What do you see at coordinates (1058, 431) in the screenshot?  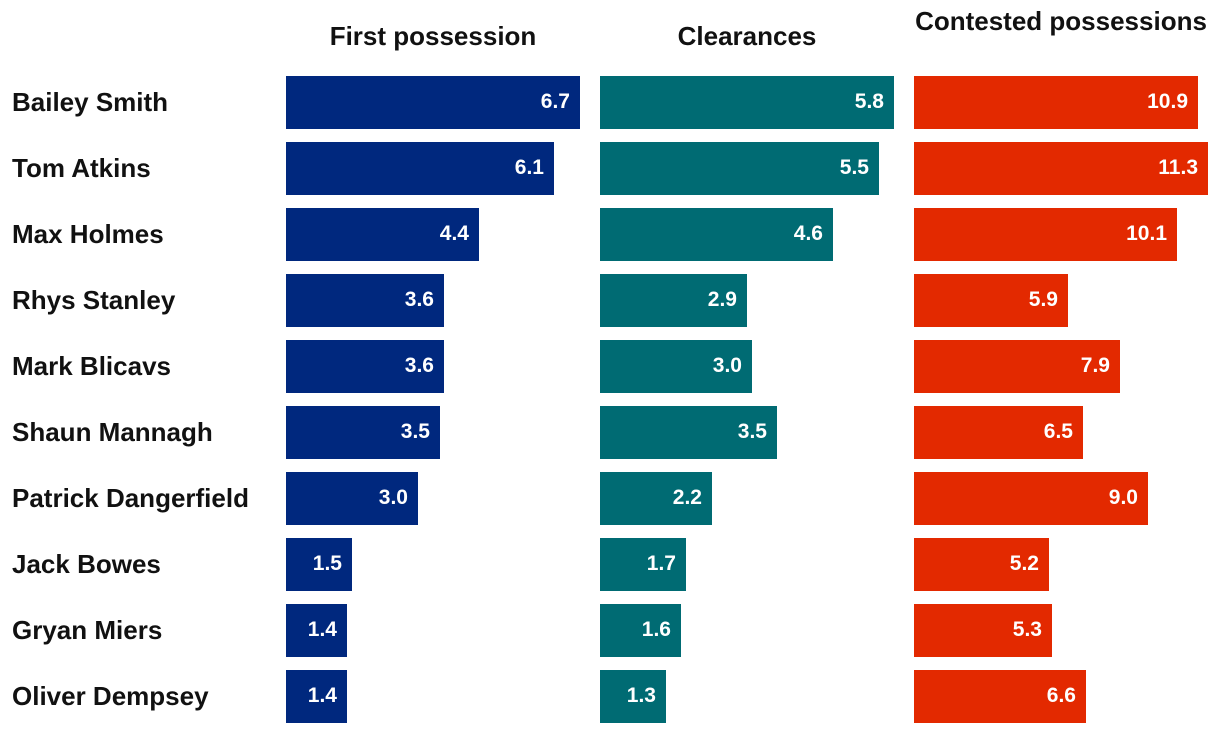 I see `bar-value-label: 6.5` at bounding box center [1058, 431].